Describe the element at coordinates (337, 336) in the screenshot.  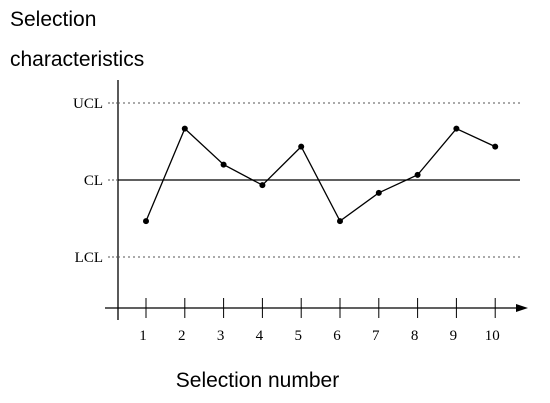
I see `x-tick-label-6: 6` at that location.